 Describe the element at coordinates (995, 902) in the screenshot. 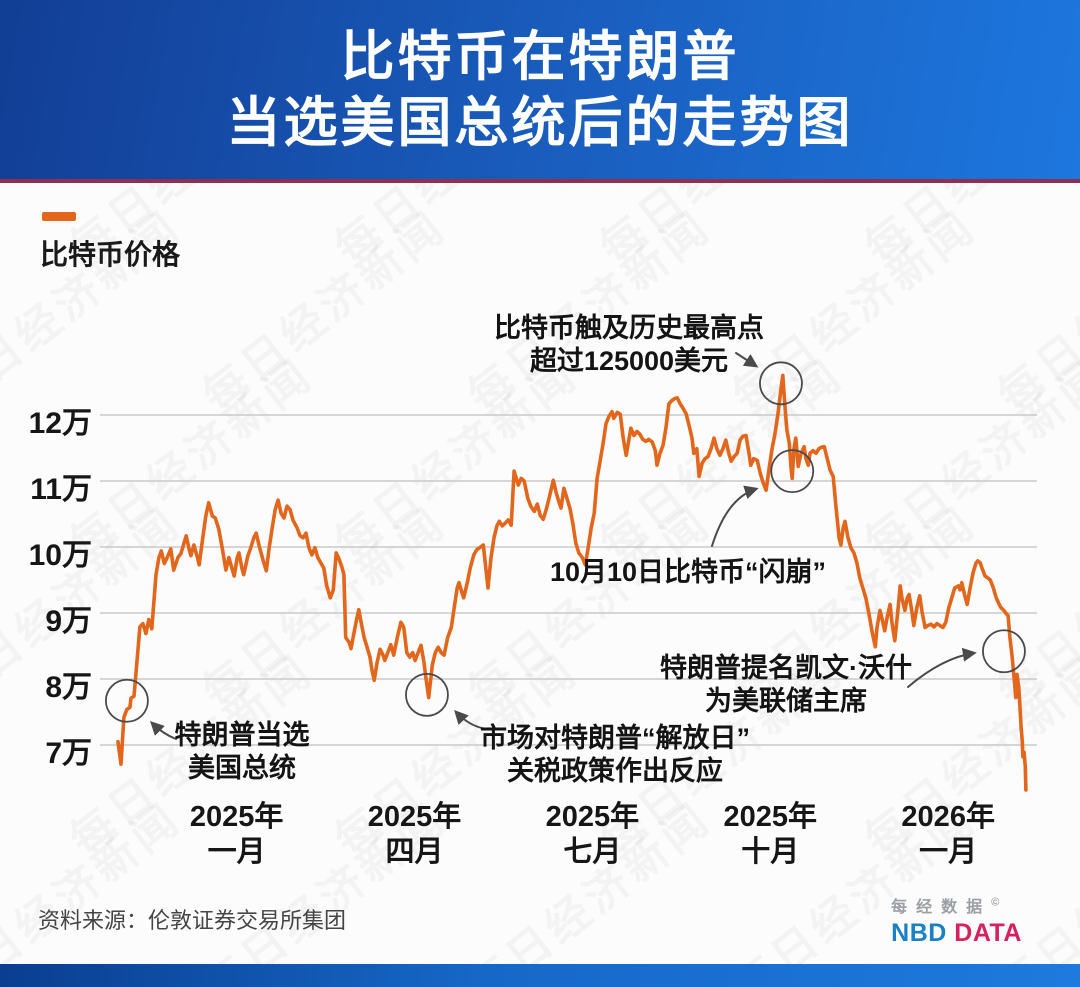

I see `copyright-mark: ©` at that location.